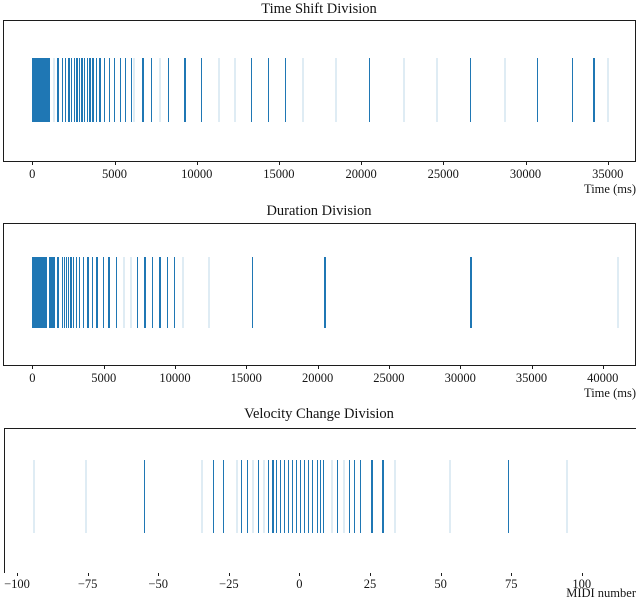 The width and height of the screenshot is (638, 602). I want to click on event-lines-layer, so click(320, 496).